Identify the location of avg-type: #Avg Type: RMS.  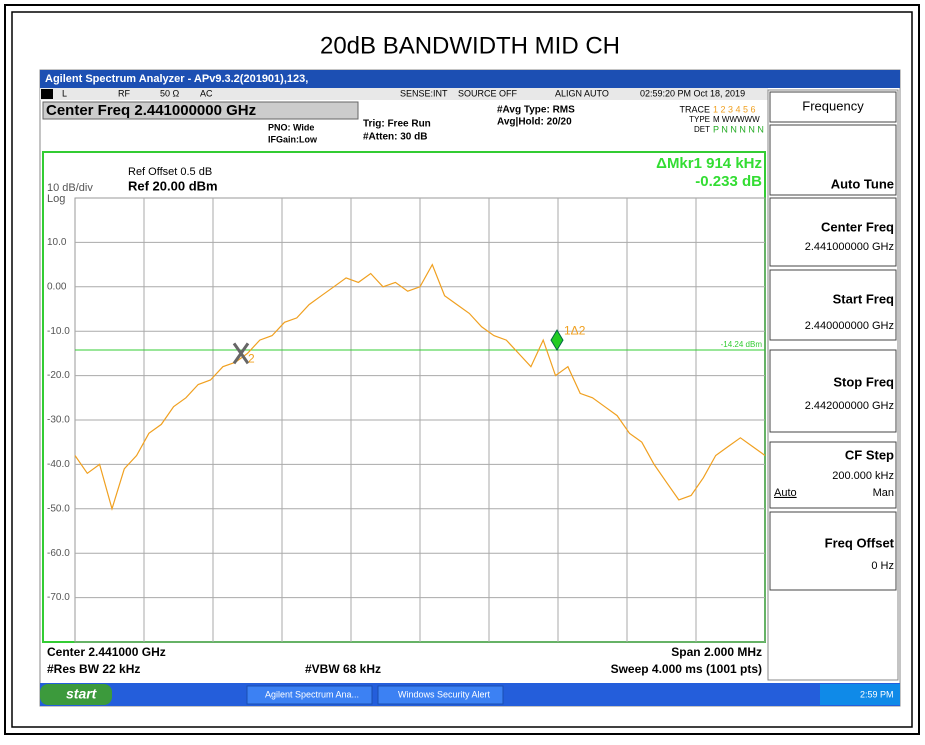
(536, 110).